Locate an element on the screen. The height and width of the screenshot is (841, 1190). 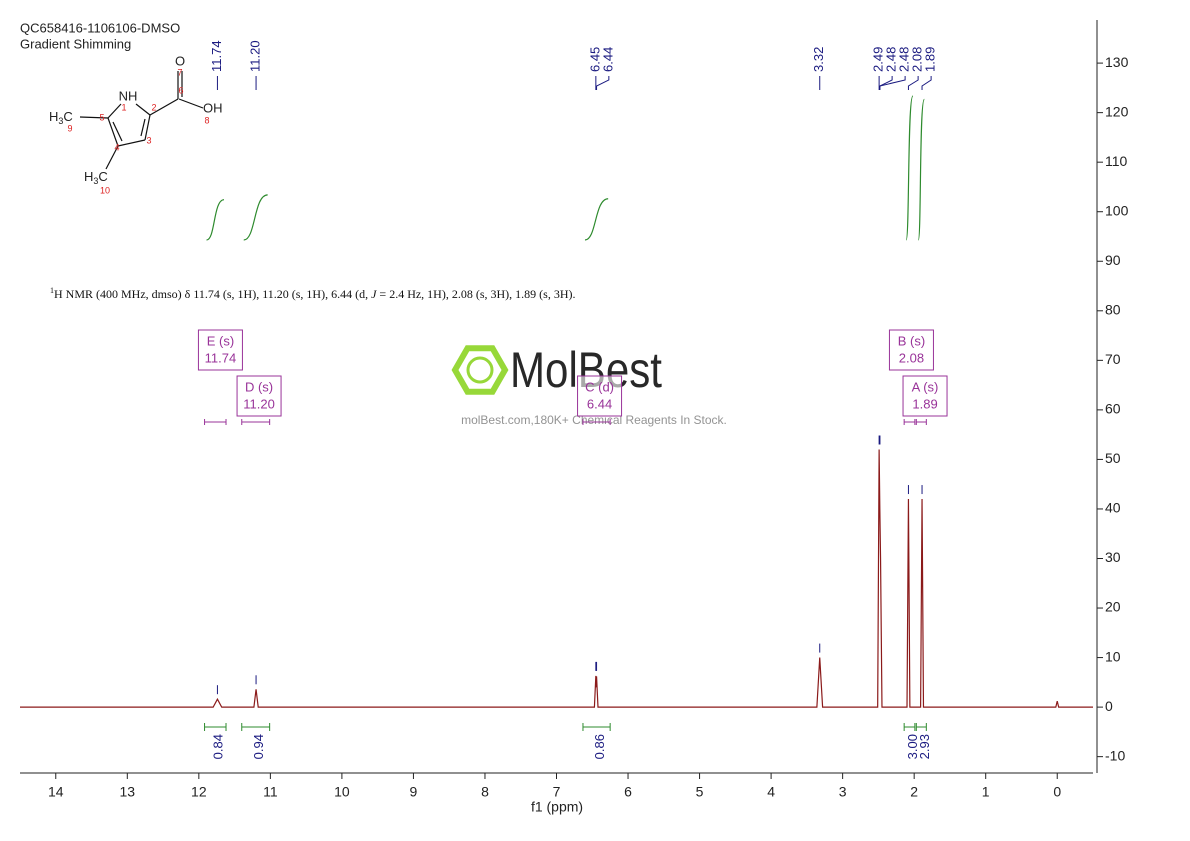
molecule: O OH NH H3C H3C 1 2 3 4 5 6 7 8 9 10 is located at coordinates (136, 124).